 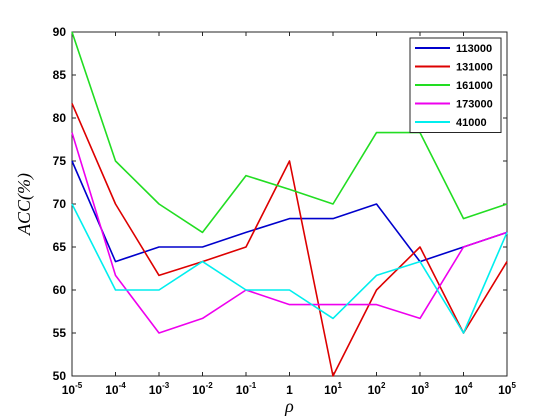 I want to click on x-tick-label: 10³, so click(x=420, y=389).